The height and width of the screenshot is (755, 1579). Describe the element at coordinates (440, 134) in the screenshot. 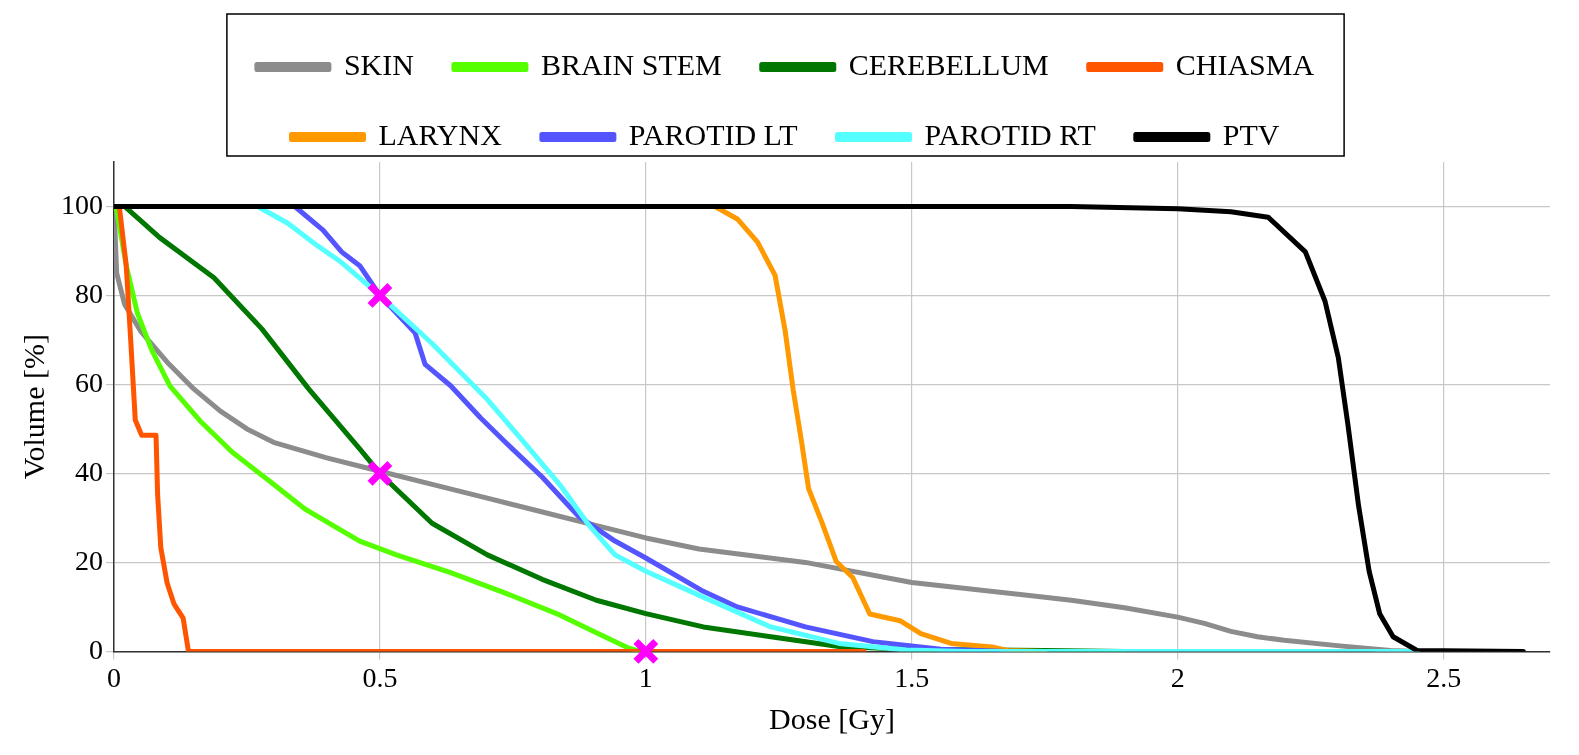

I see `legend-label: LARYNX` at that location.